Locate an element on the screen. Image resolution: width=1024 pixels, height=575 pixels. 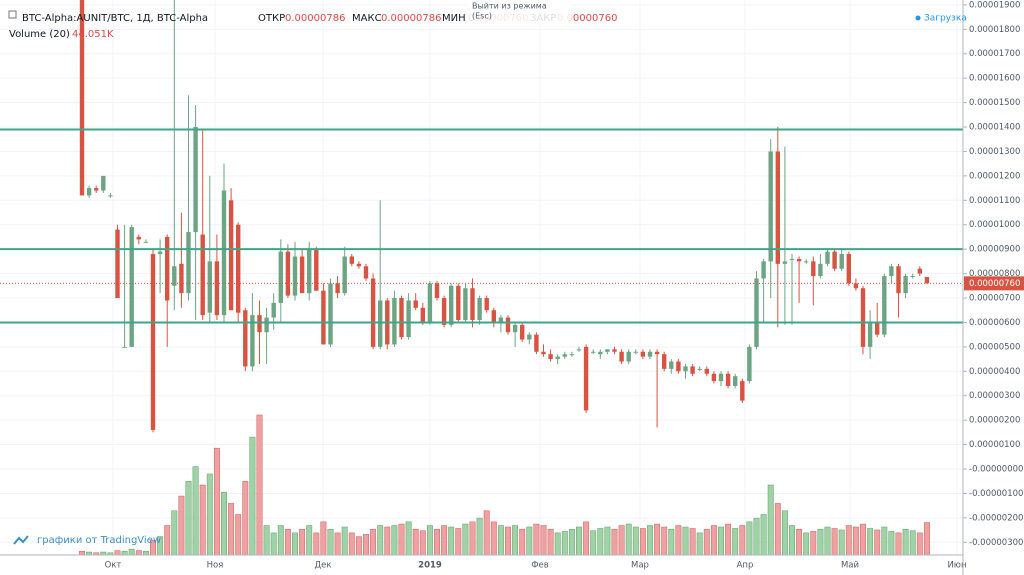
y-tick-label: 0.00001100 is located at coordinates (994, 201).